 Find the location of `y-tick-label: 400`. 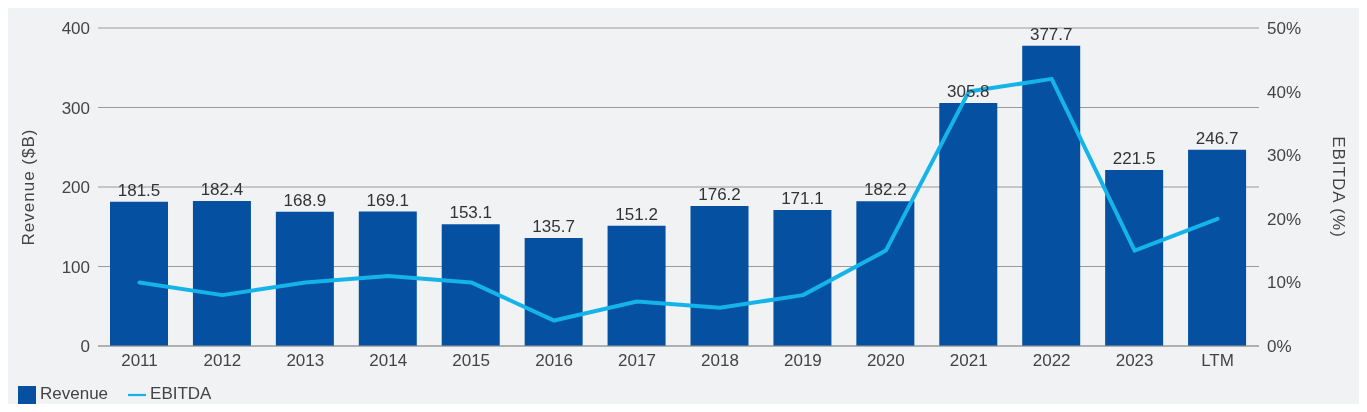

y-tick-label: 400 is located at coordinates (75, 29).